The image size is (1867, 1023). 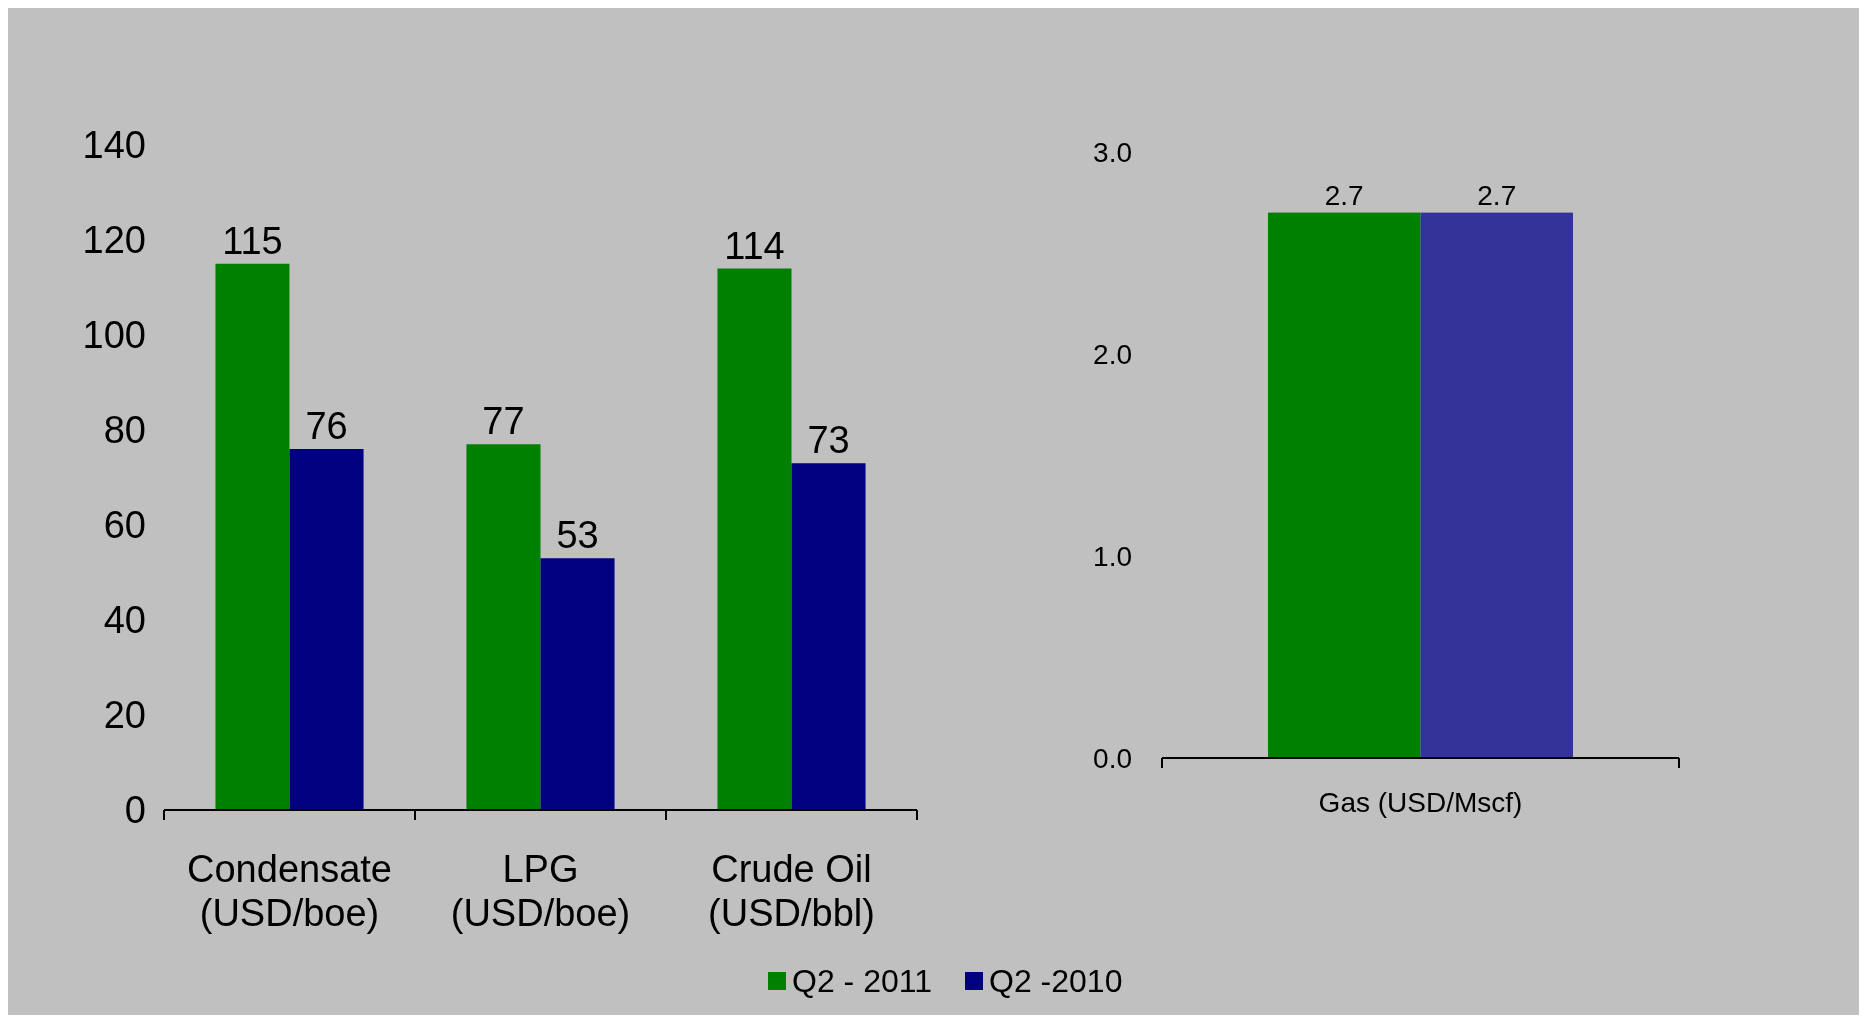 What do you see at coordinates (114, 335) in the screenshot?
I see `y-tick-label: 100` at bounding box center [114, 335].